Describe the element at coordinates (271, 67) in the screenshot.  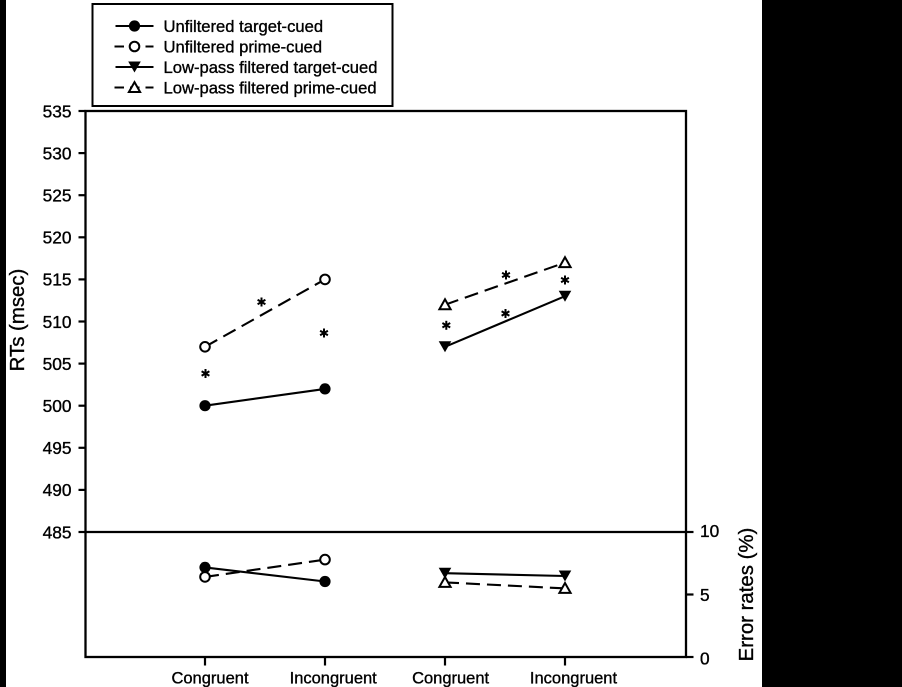
I see `svg-text: Low-pass filtered target-cued` at that location.